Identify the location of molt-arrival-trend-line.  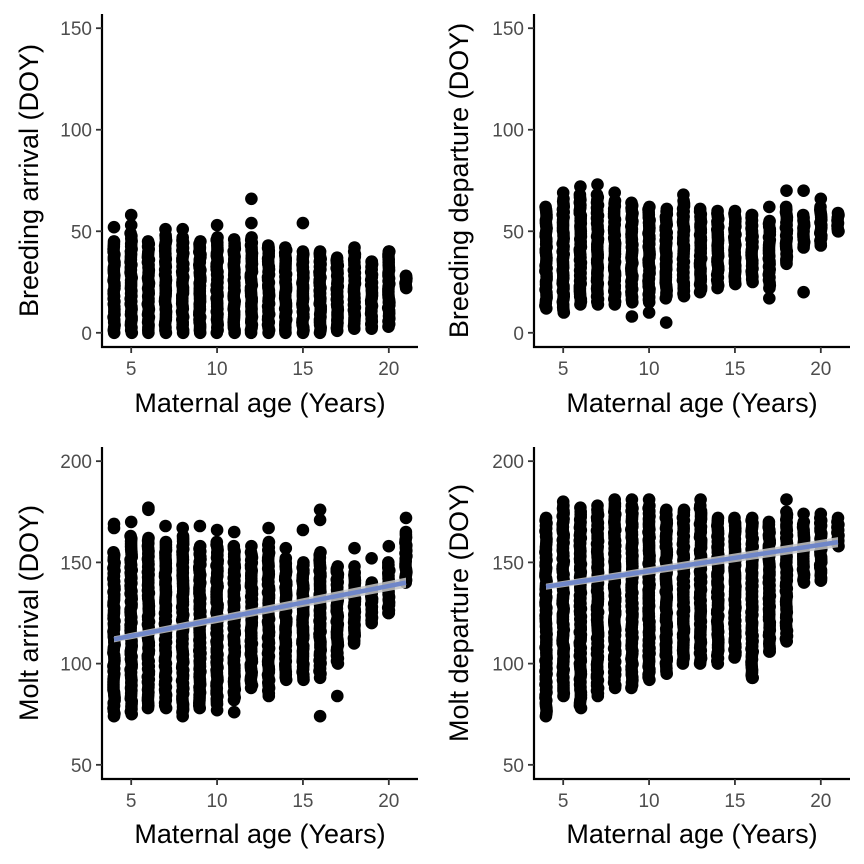
(260, 611).